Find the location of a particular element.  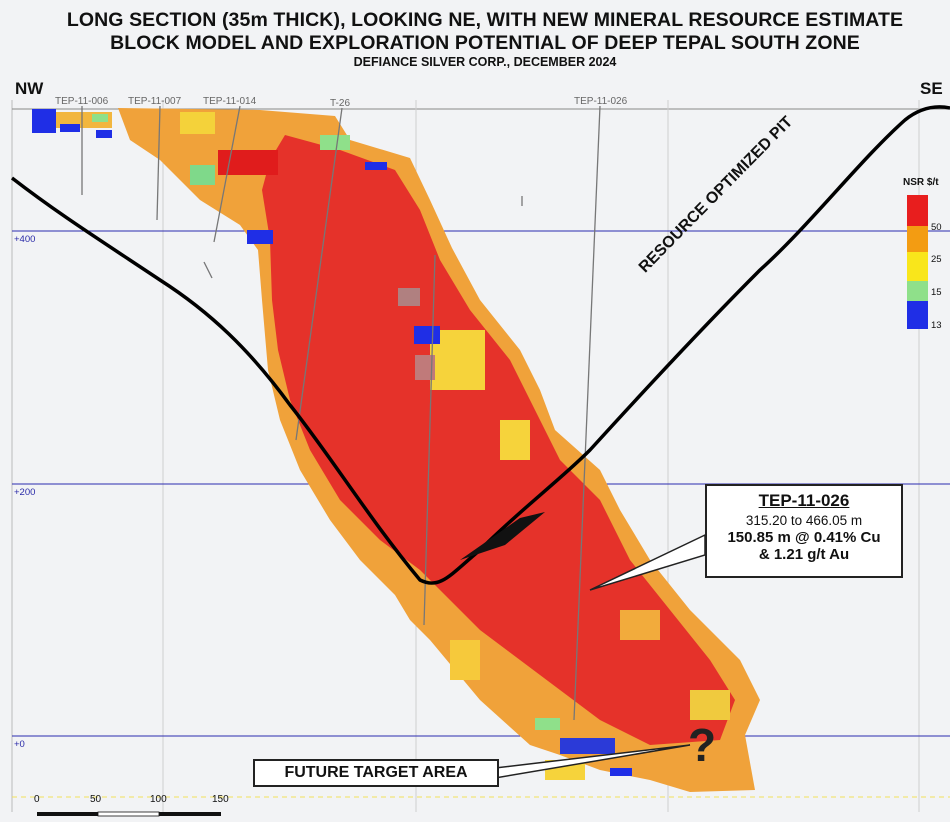

resource-pit-outline is located at coordinates (502, 536).